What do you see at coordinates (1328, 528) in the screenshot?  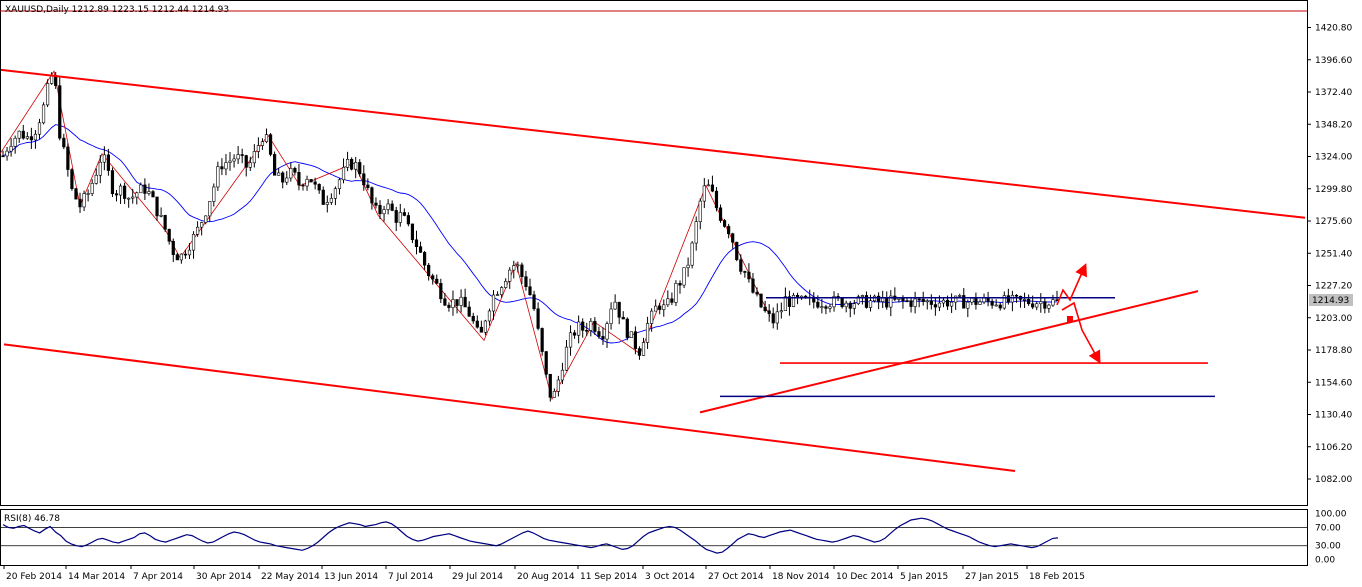 I see `rsi-tick-label: 70.00` at bounding box center [1328, 528].